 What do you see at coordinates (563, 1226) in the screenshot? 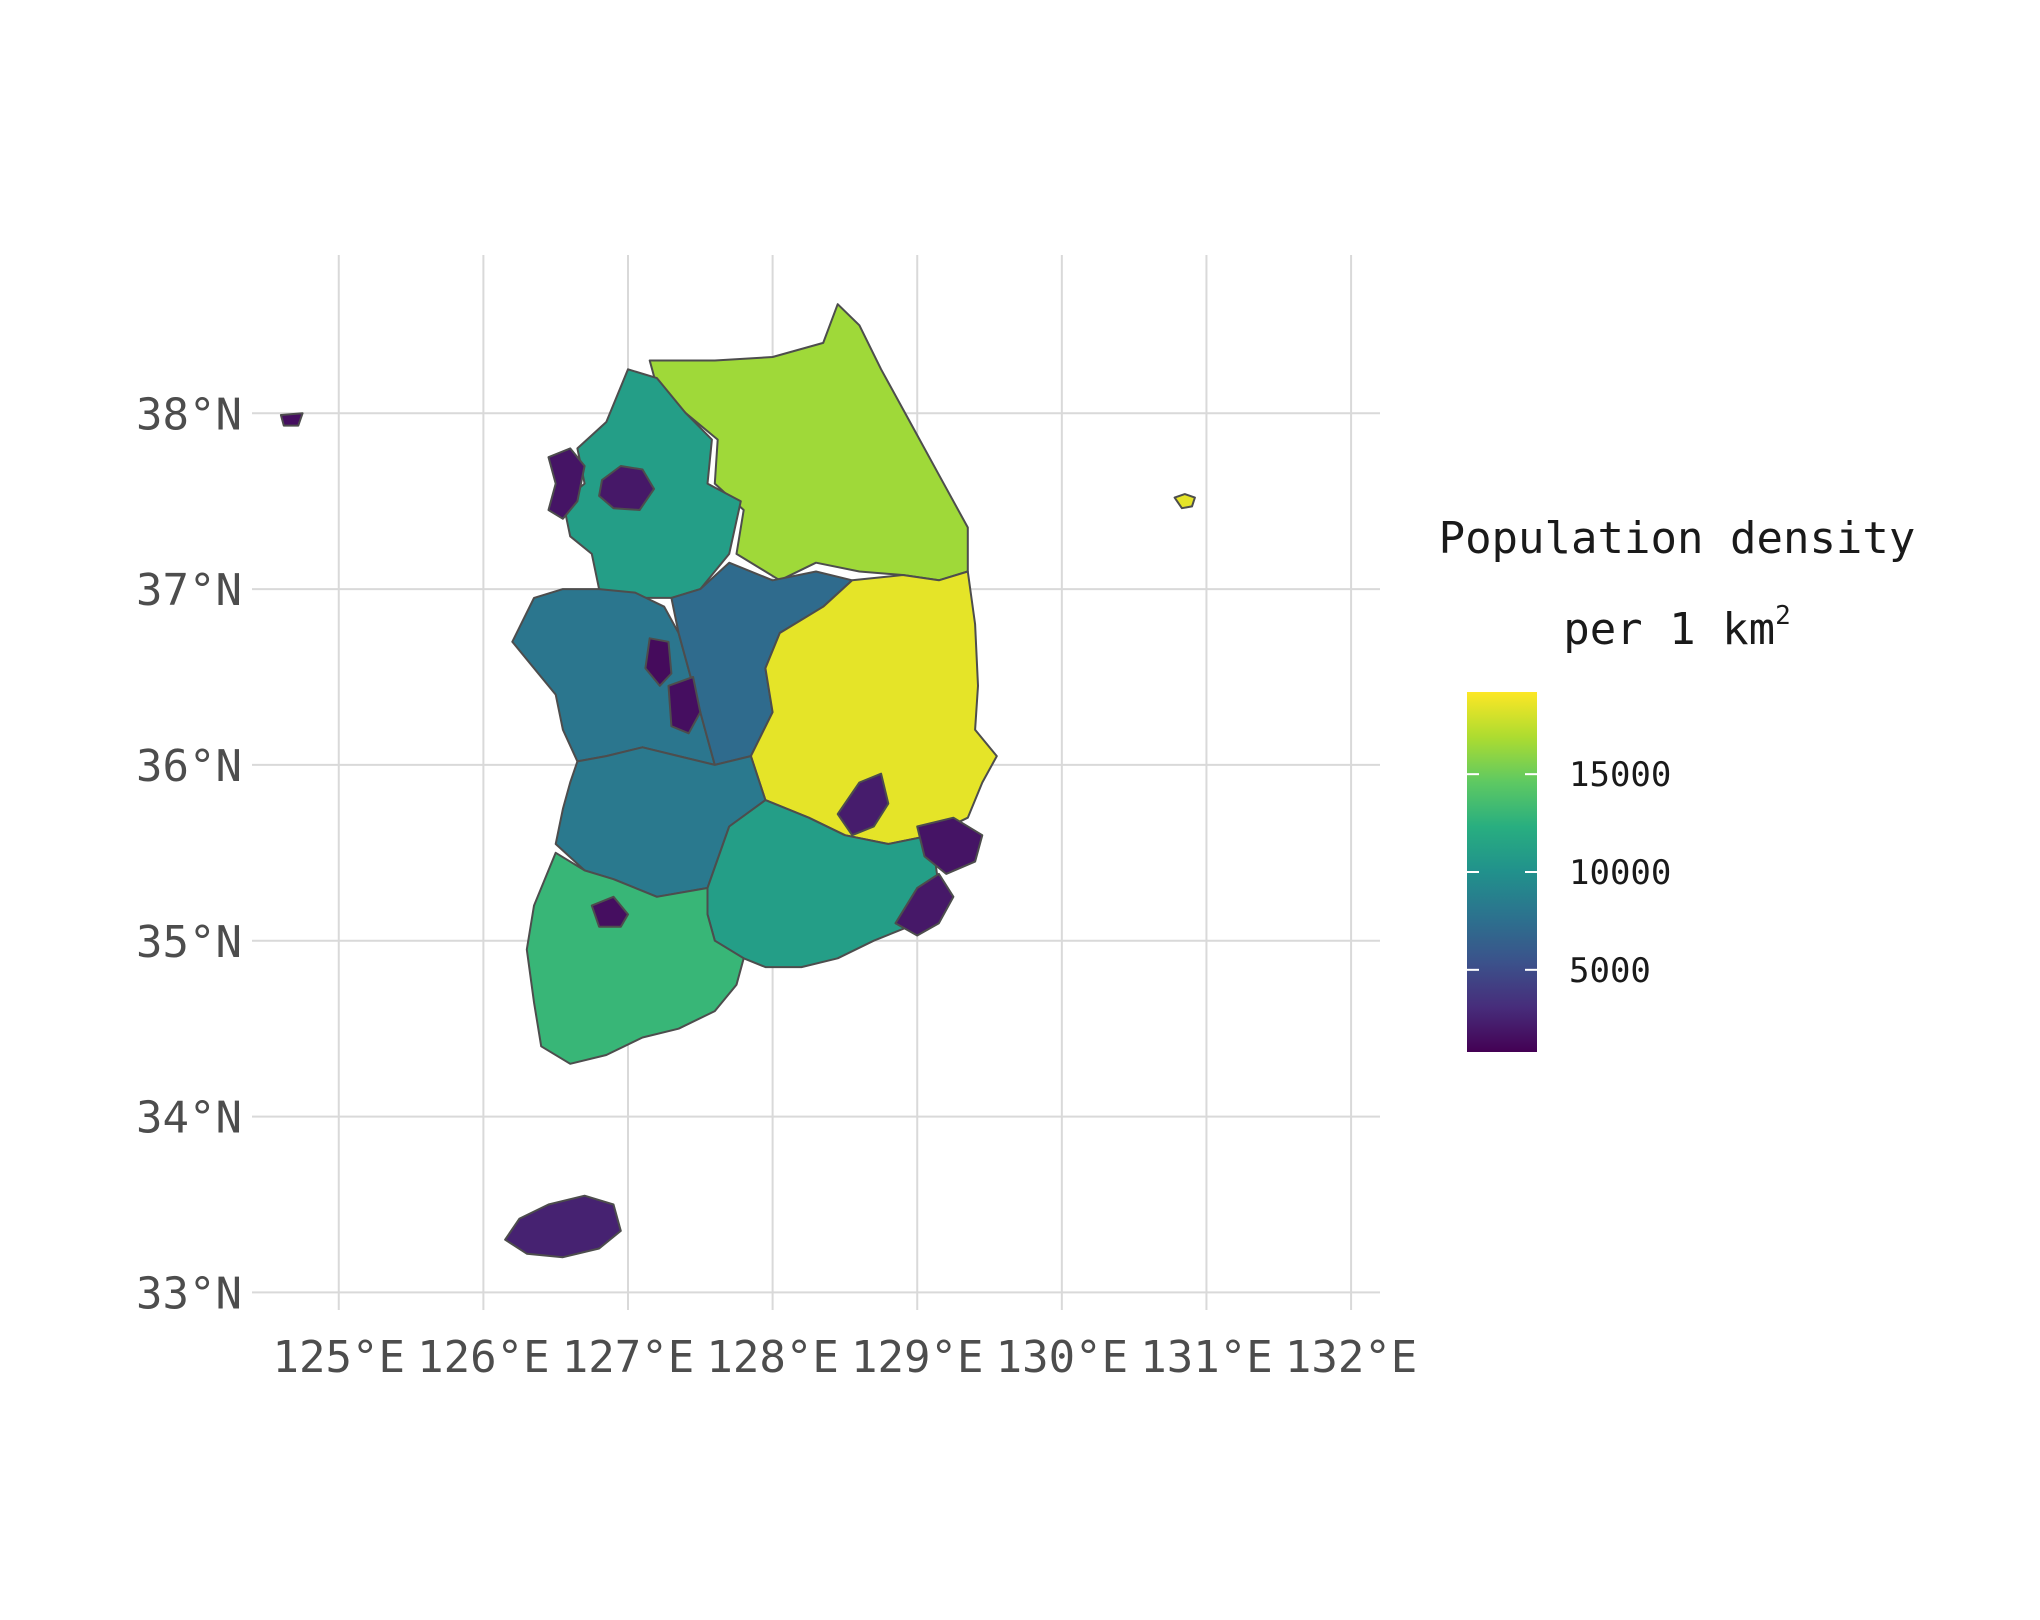
I see `region-jeju` at bounding box center [563, 1226].